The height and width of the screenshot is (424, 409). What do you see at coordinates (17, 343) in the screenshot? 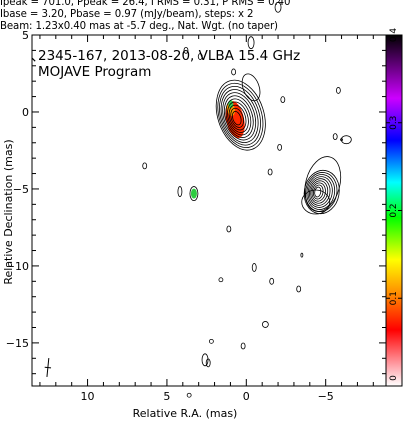
I see `y-tick-label: −15` at bounding box center [17, 343].